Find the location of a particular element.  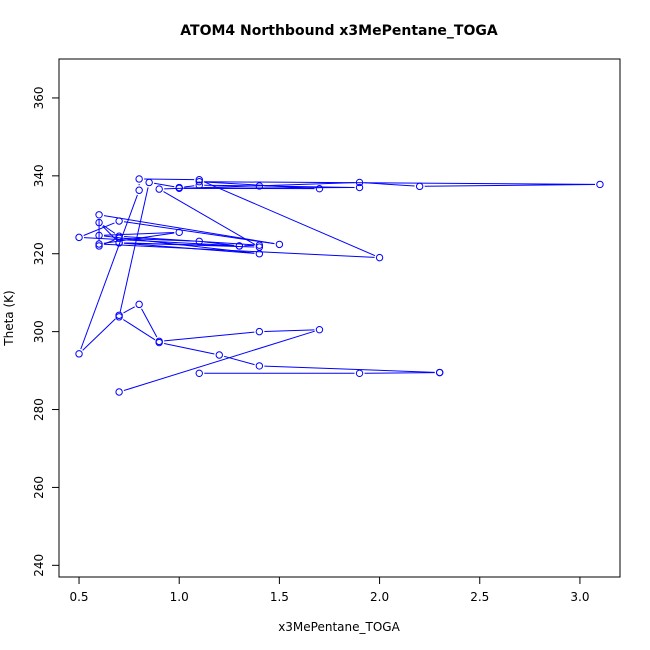

y-tick-label: 320 is located at coordinates (39, 253).